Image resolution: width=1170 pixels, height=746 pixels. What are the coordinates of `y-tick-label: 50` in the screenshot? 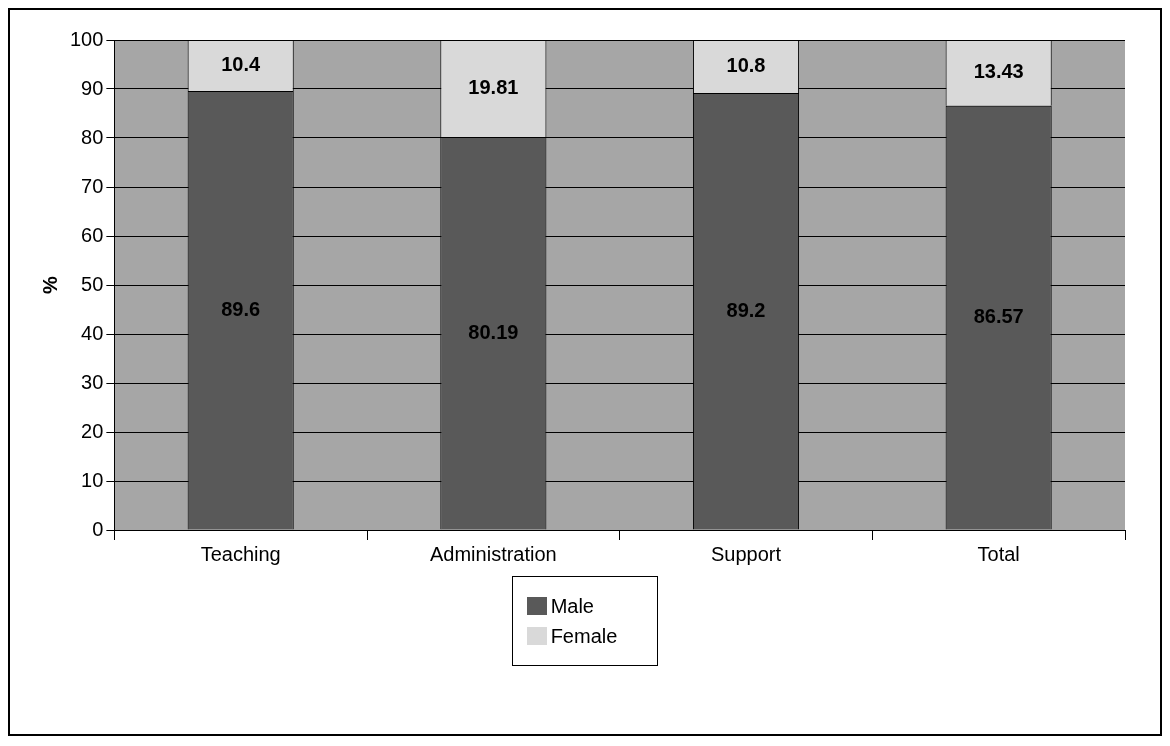 It's located at (92, 283).